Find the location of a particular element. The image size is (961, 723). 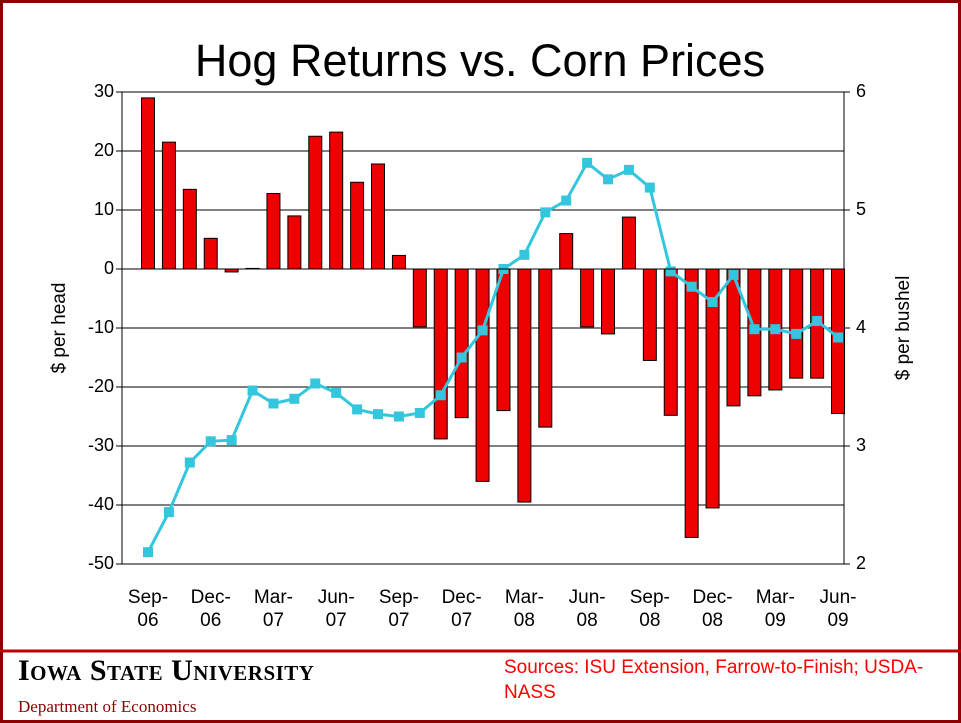

department: Department of Economics is located at coordinates (107, 706).